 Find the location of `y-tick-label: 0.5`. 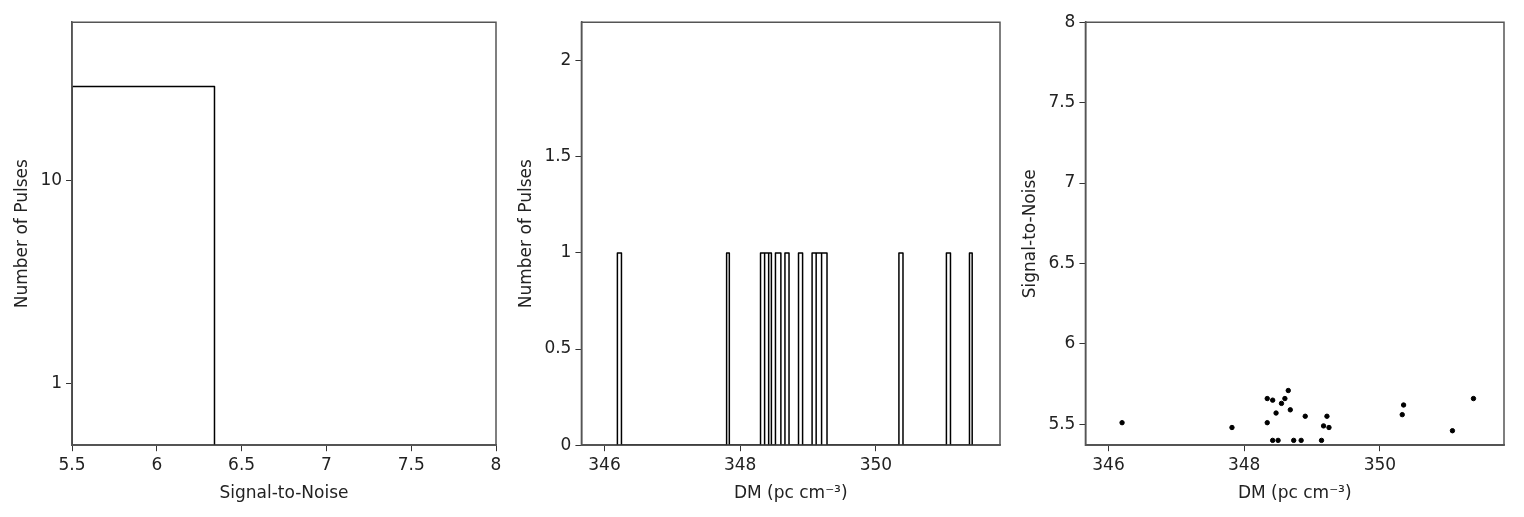

y-tick-label: 0.5 is located at coordinates (558, 347).